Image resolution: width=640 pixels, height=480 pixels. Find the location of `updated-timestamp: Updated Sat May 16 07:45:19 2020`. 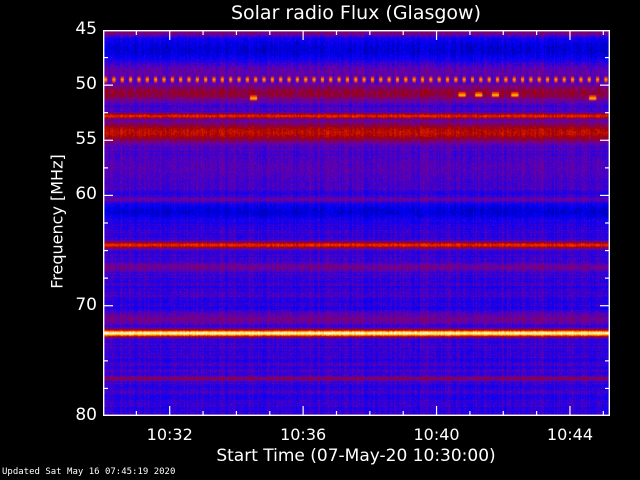

updated-timestamp: Updated Sat May 16 07:45:19 2020 is located at coordinates (89, 472).